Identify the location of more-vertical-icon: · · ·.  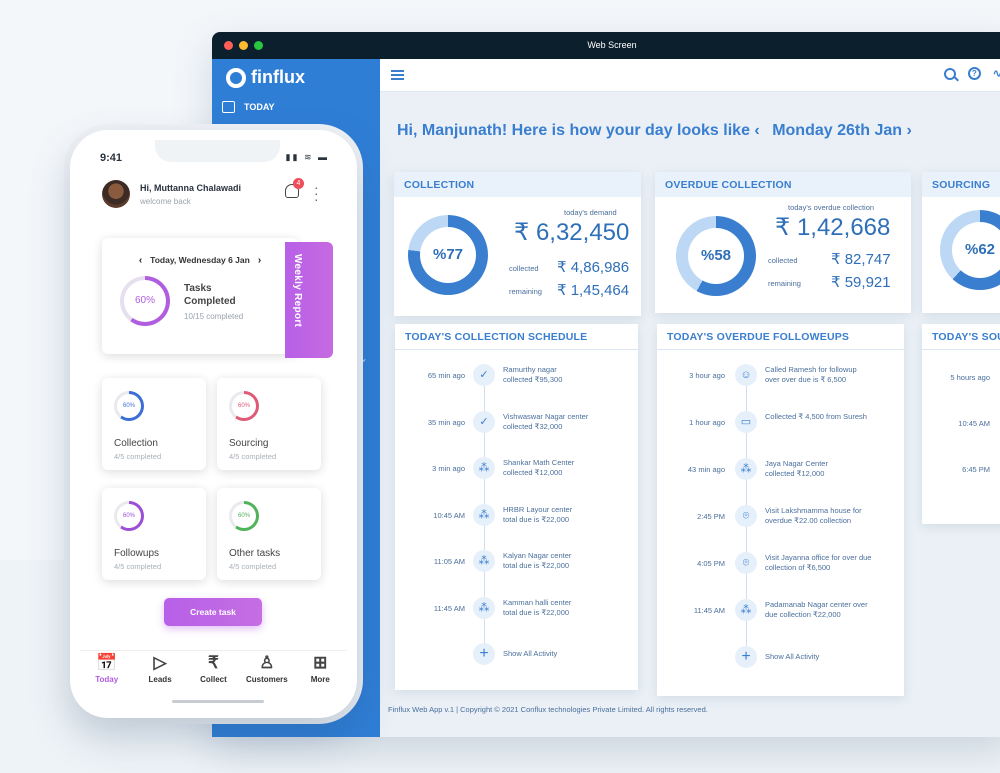
(316, 193).